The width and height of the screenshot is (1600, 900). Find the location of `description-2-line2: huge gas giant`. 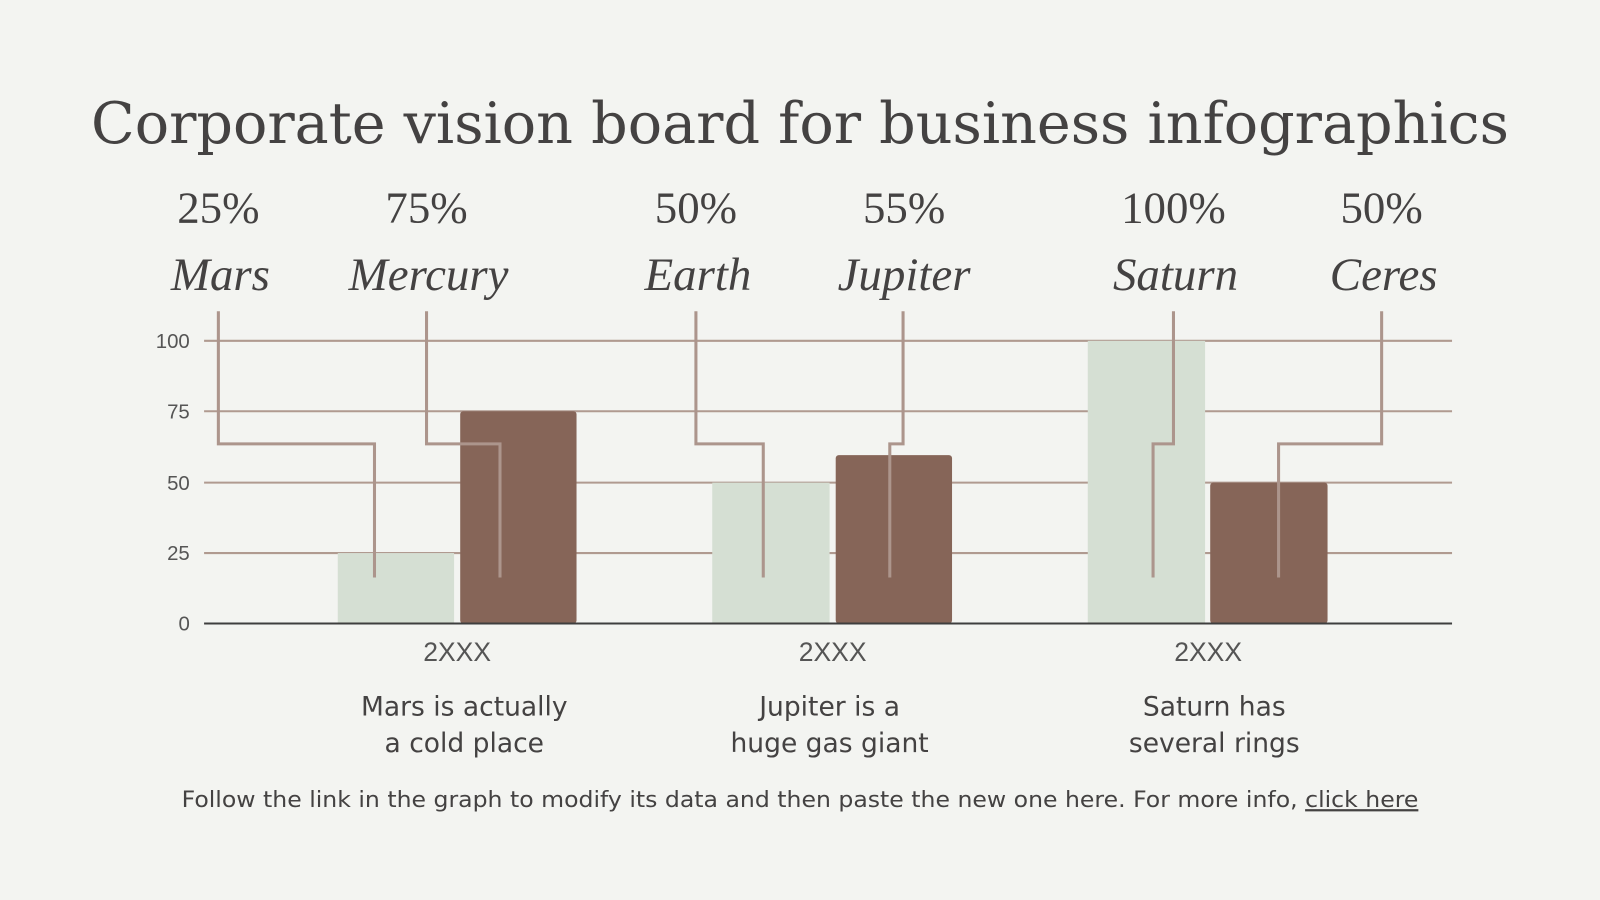

description-2-line2: huge gas giant is located at coordinates (830, 743).